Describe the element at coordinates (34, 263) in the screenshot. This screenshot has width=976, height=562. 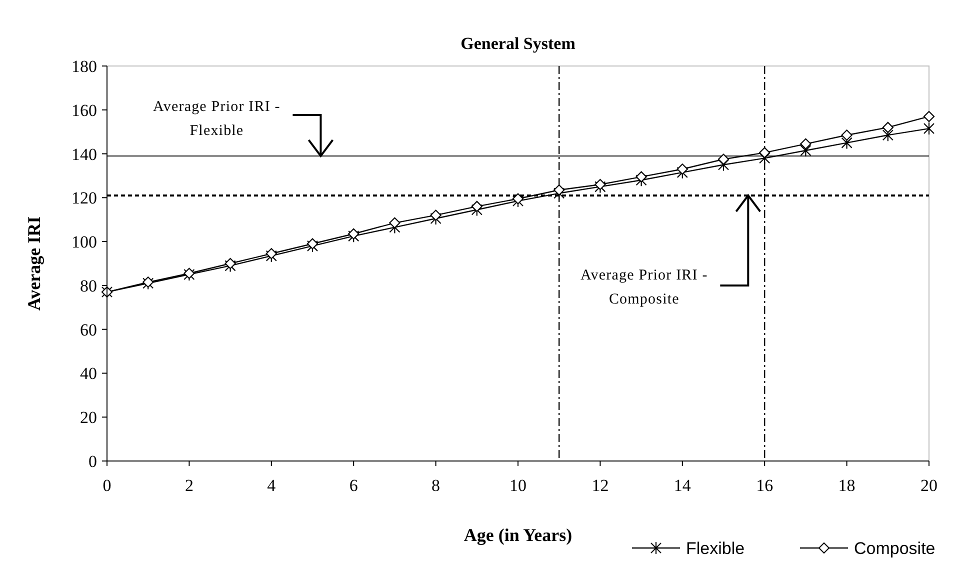
I see `y-axis-title: Average IRI` at that location.